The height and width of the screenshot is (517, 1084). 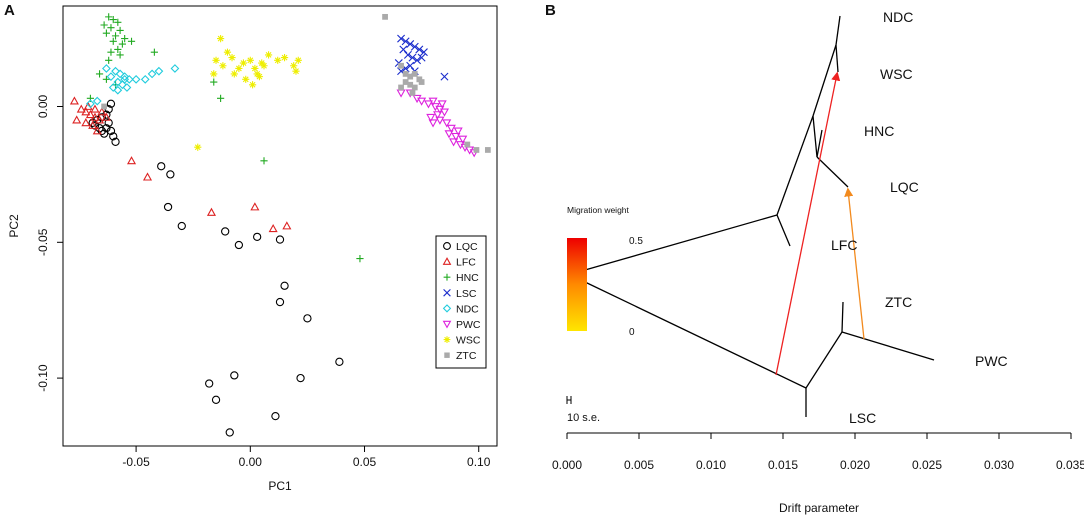 What do you see at coordinates (466, 263) in the screenshot?
I see `pca-legend-label-lfc: LFC` at bounding box center [466, 263].